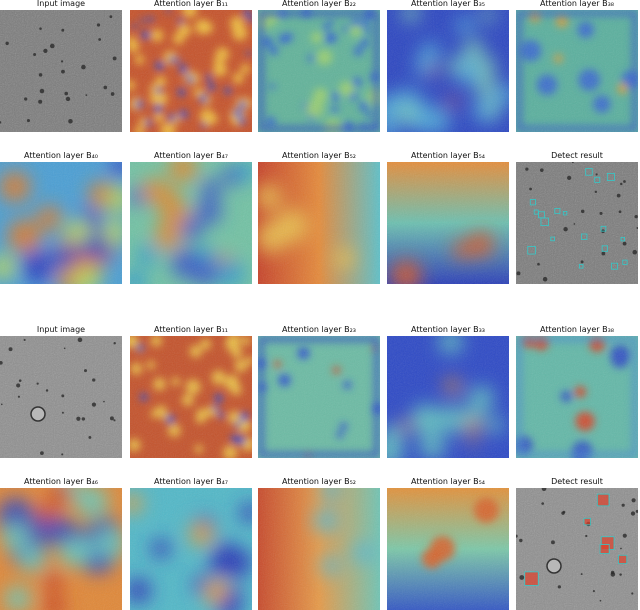 This screenshot has width=640, height=610. What do you see at coordinates (448, 4) in the screenshot?
I see `panel-caption: Attention layer B₃₅` at bounding box center [448, 4].